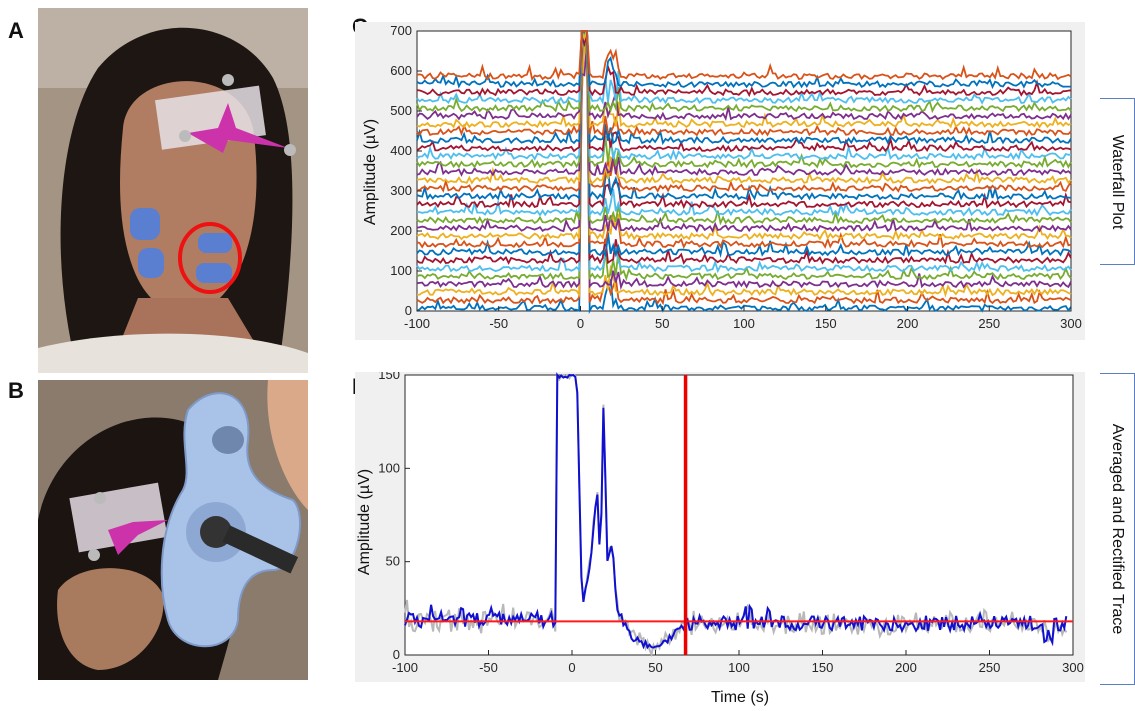 Image resolution: width=1135 pixels, height=711 pixels. Describe the element at coordinates (173, 530) in the screenshot. I see `photo-tms-coil` at that location.